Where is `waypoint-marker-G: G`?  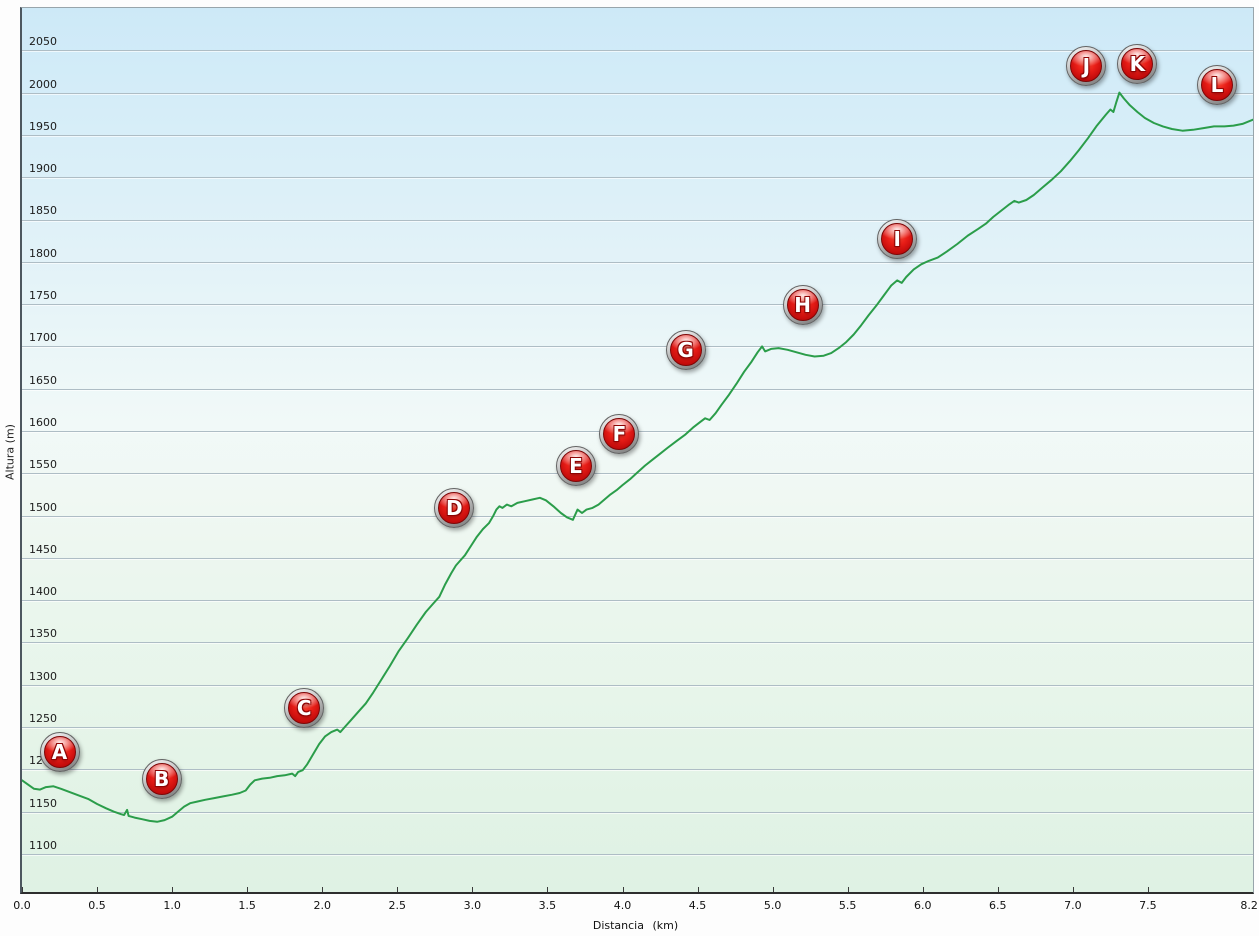
waypoint-marker-G: G is located at coordinates (685, 349).